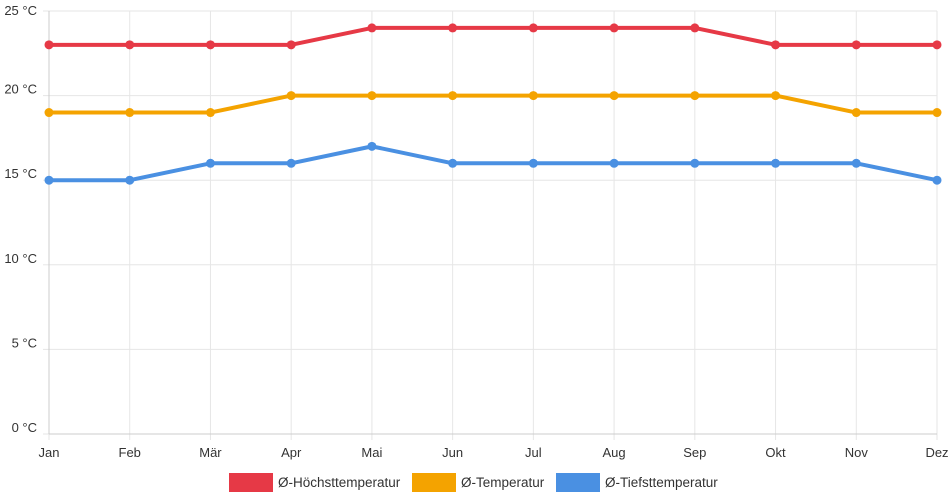  What do you see at coordinates (857, 452) in the screenshot?
I see `x-tick-label: Nov` at bounding box center [857, 452].